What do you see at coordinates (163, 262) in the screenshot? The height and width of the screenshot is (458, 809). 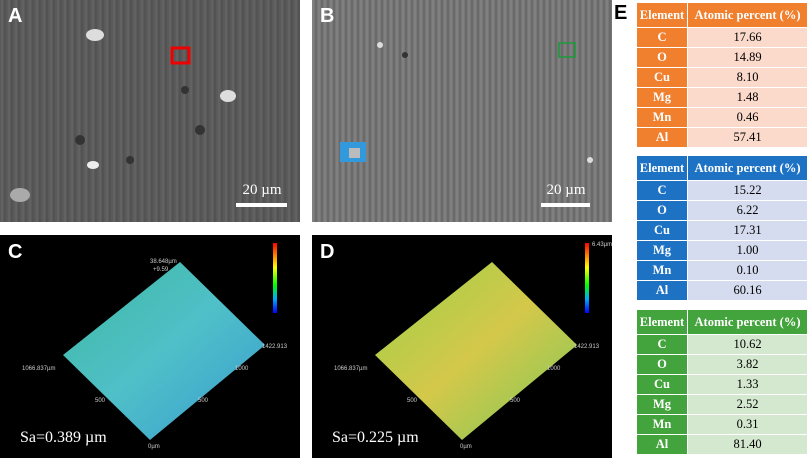 I see `axis-label: 38.648µm` at bounding box center [163, 262].